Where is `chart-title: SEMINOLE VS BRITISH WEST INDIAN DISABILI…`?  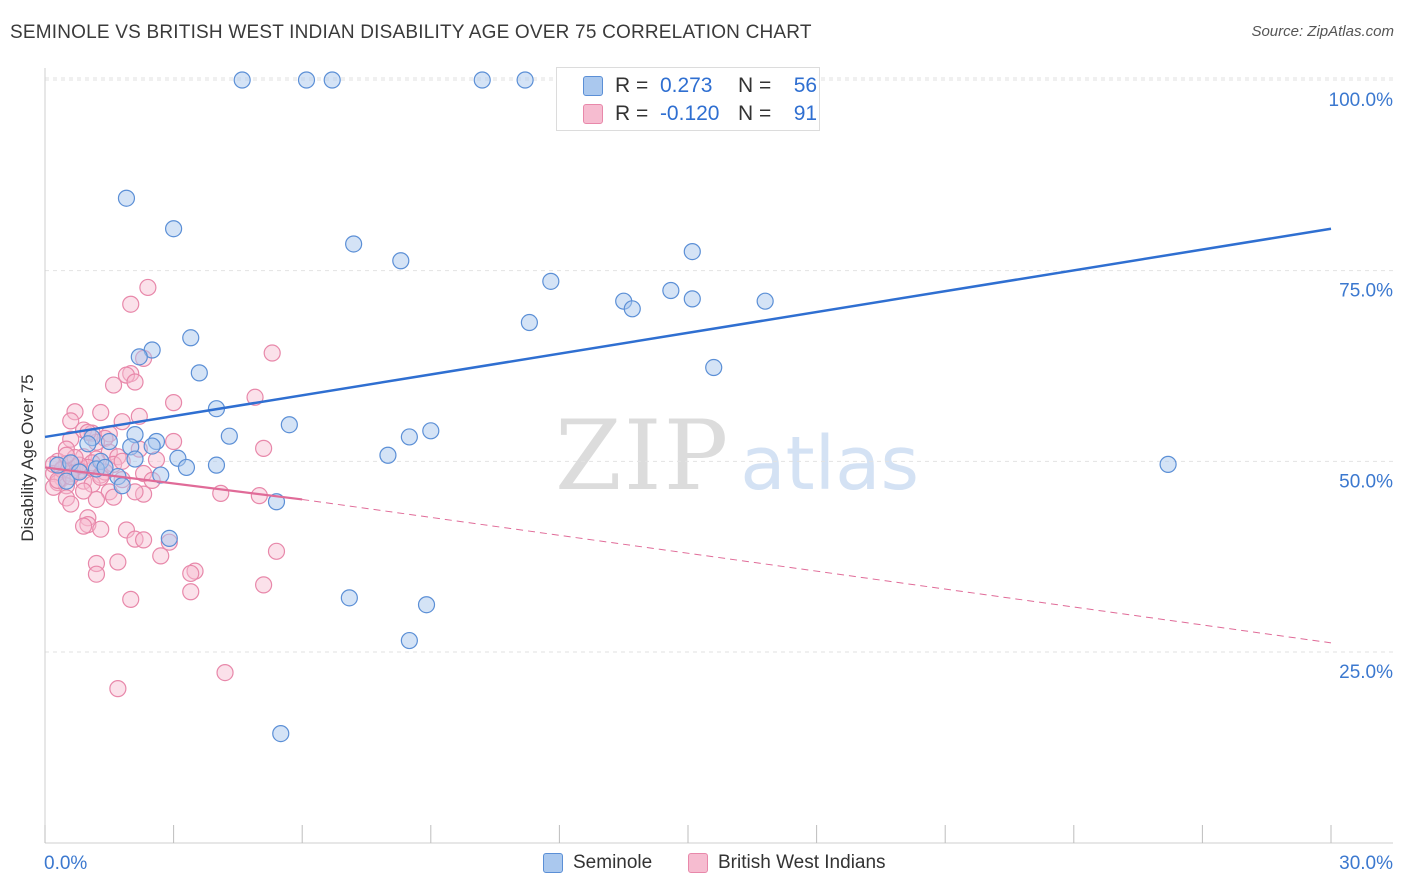 chart-title: SEMINOLE VS BRITISH WEST INDIAN DISABILI… is located at coordinates (411, 32).